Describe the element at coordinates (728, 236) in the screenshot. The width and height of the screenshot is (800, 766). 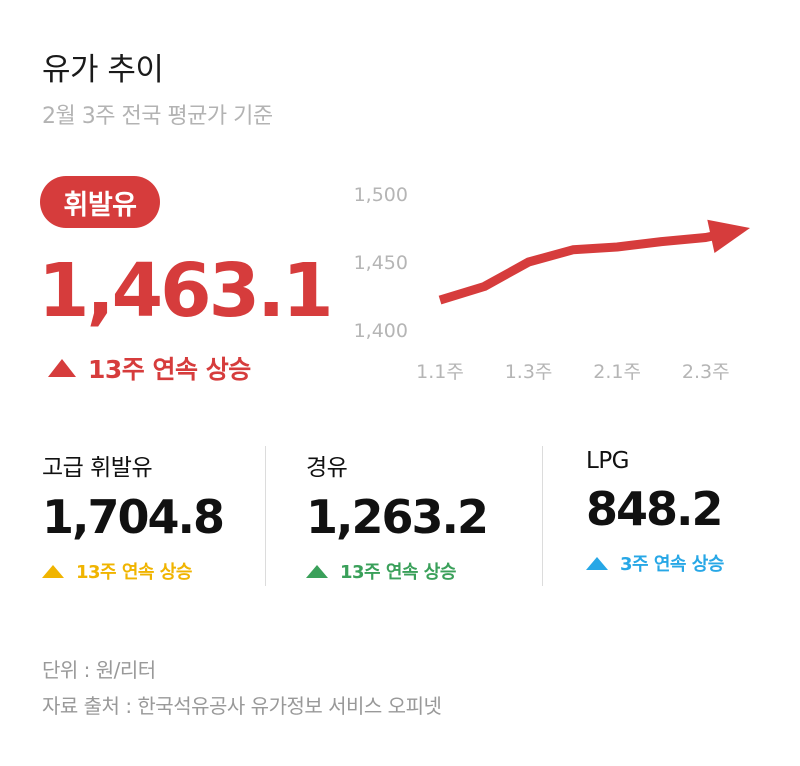
I see `trend-arrow-head-icon` at that location.